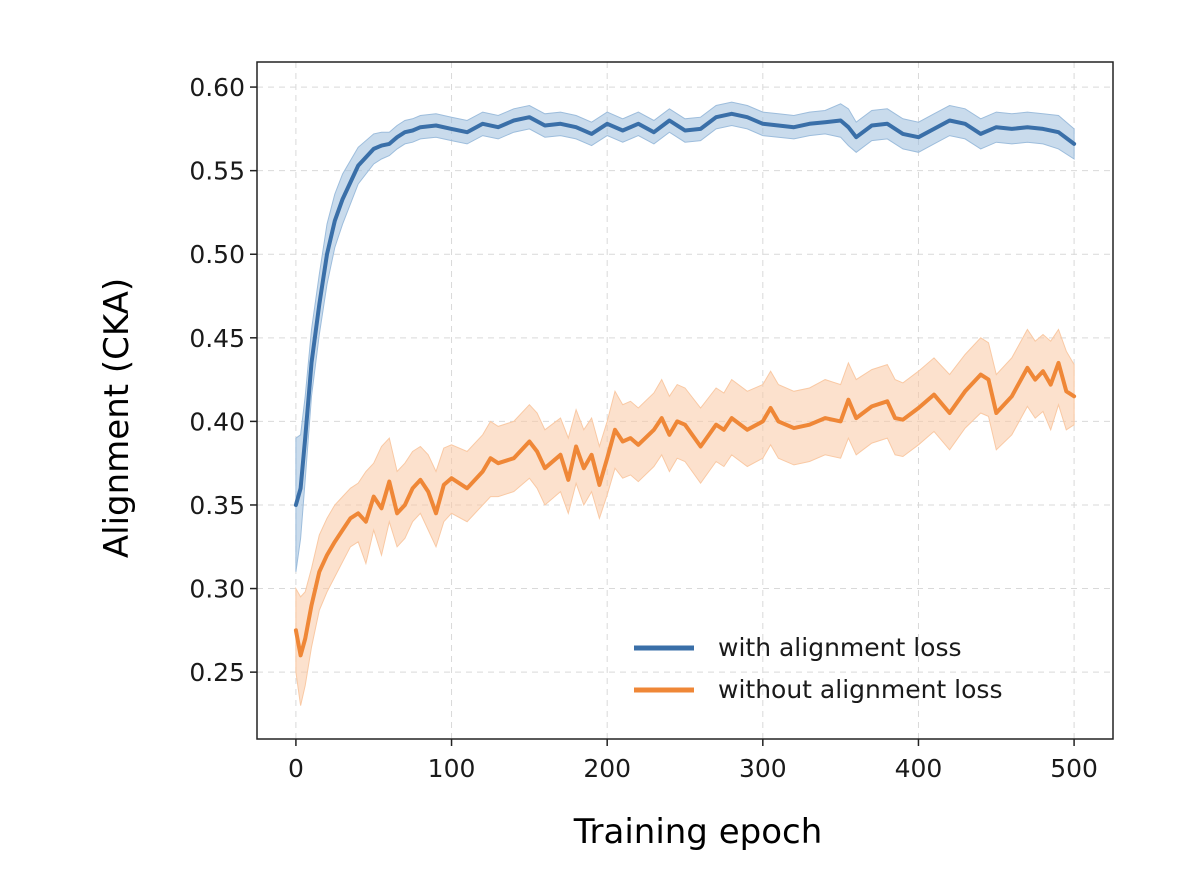  I want to click on y-tick-label-7: 0.60, so click(217, 87).